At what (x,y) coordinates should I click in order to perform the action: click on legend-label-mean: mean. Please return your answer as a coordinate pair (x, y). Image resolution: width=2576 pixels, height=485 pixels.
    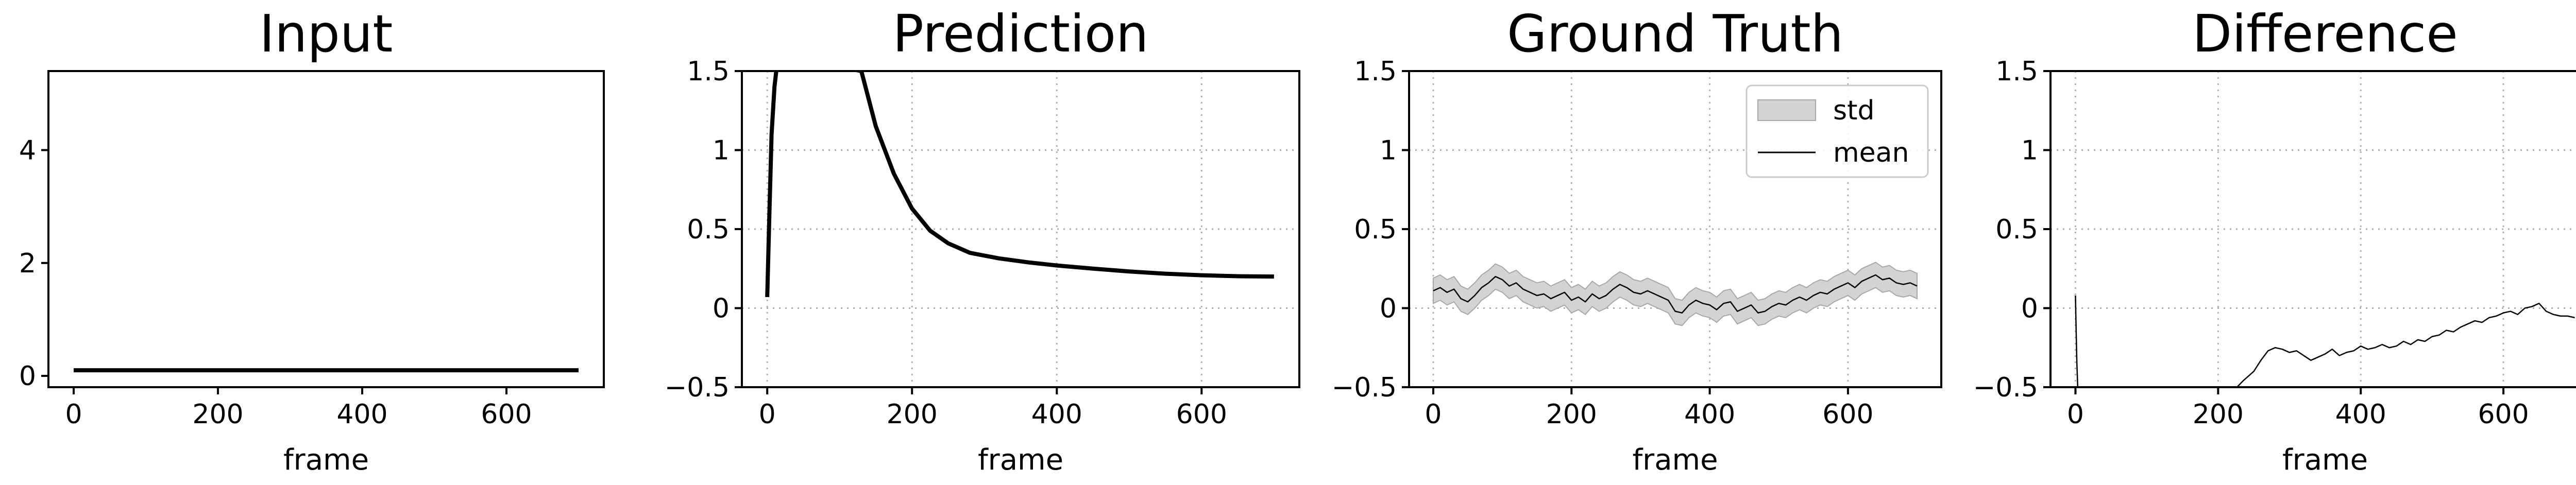
    Looking at the image, I should click on (1871, 152).